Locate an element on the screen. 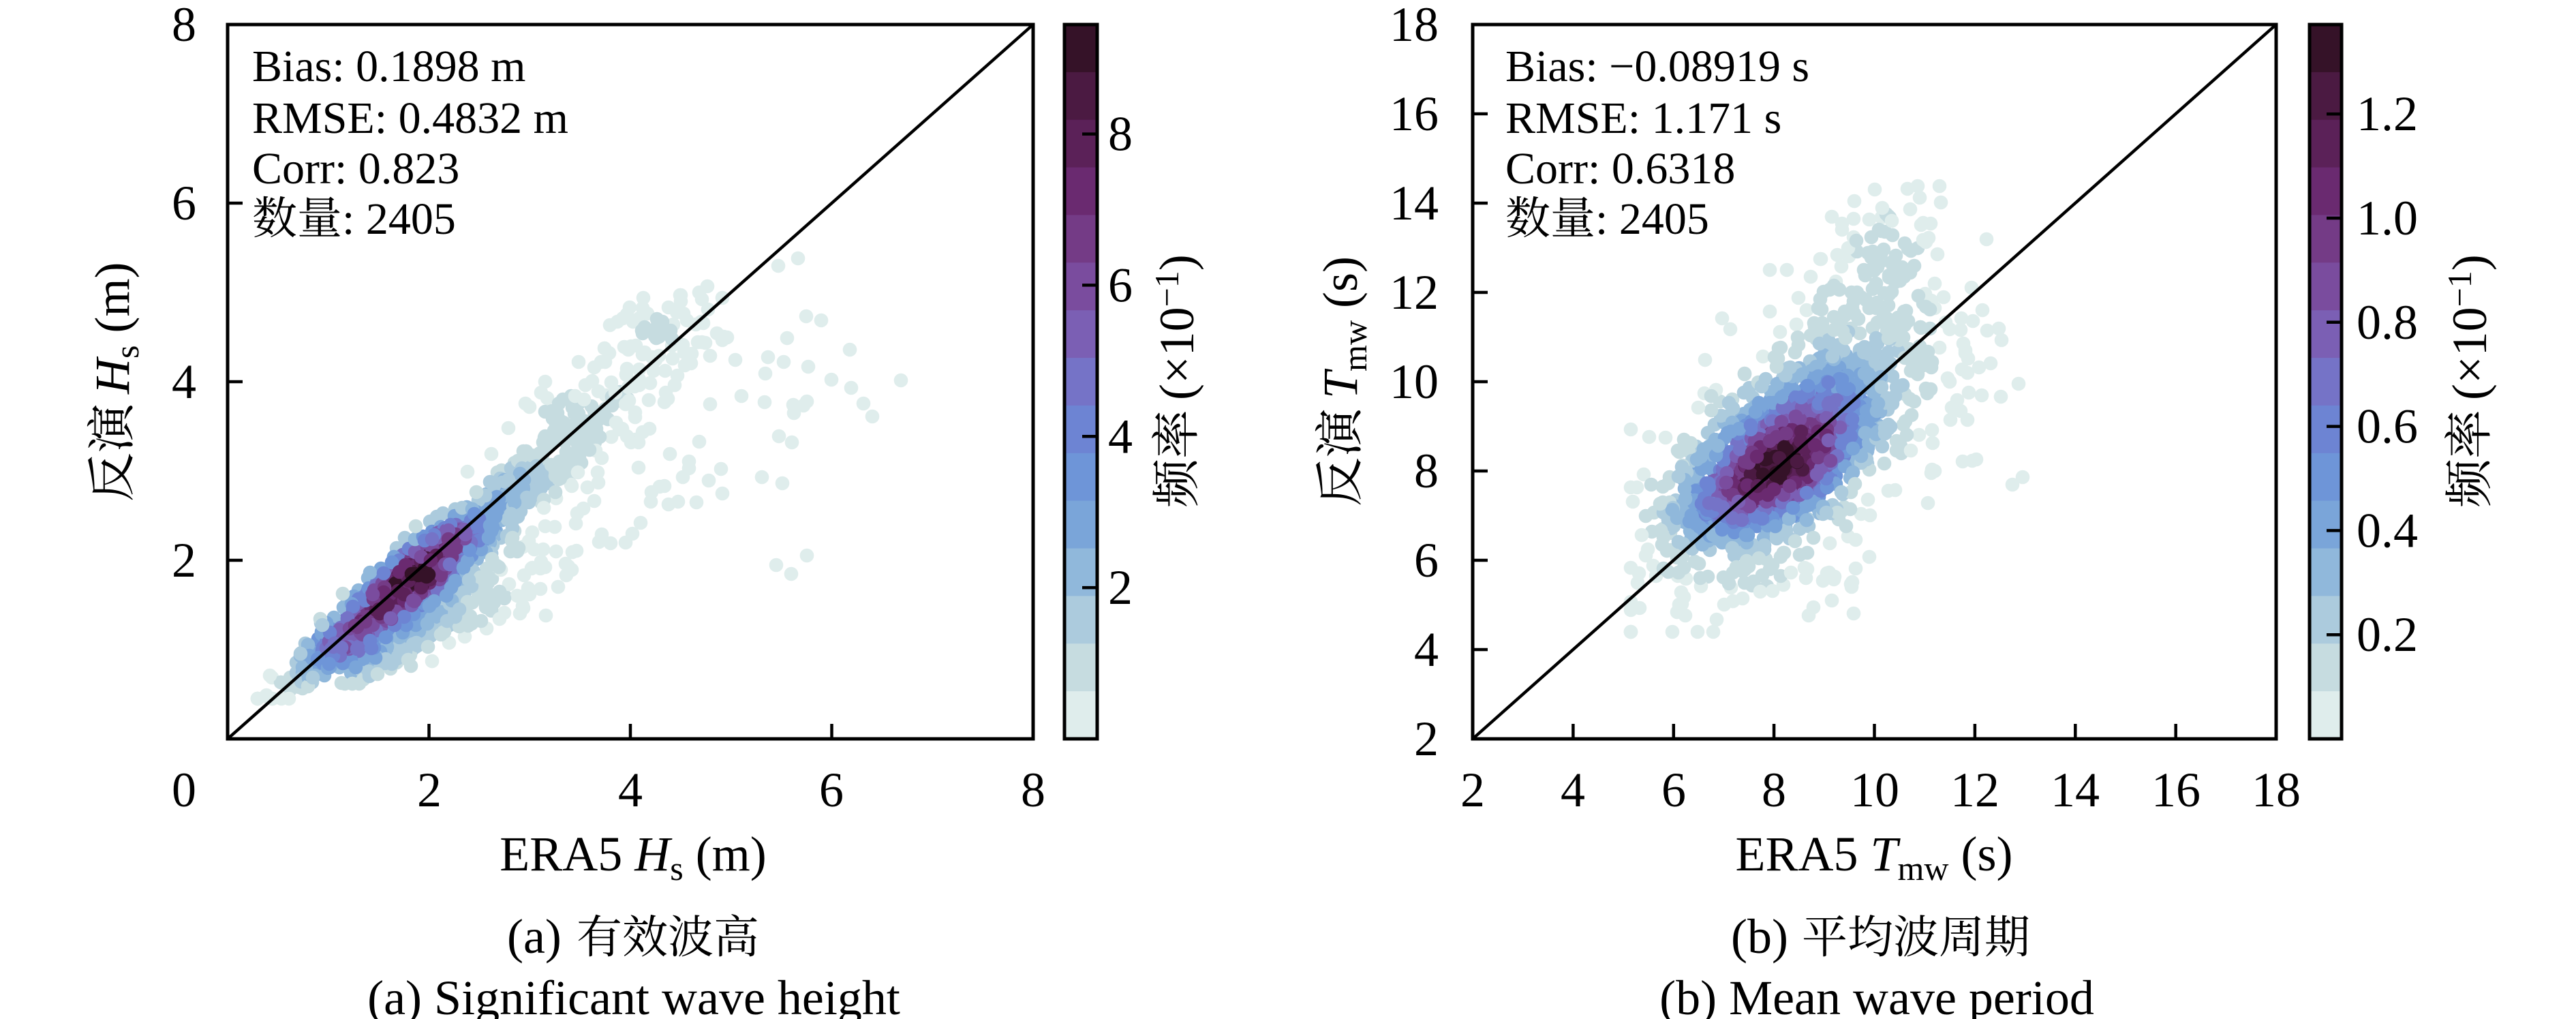 Image resolution: width=2576 pixels, height=1019 pixels. svg-text: 1.2 is located at coordinates (2387, 114).